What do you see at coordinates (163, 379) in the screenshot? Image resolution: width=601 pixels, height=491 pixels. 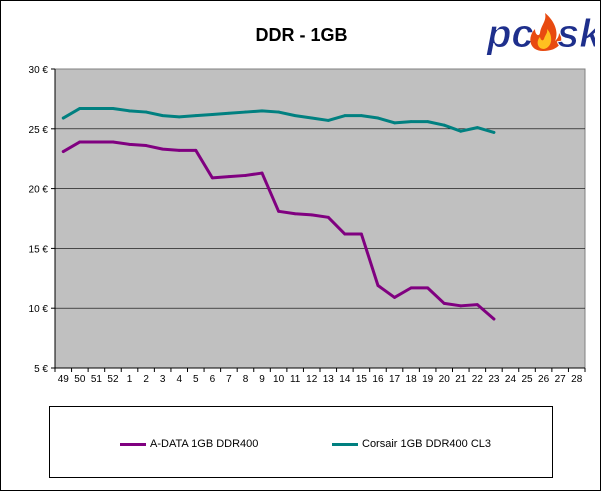 I see `x-tick-label: 3` at bounding box center [163, 379].